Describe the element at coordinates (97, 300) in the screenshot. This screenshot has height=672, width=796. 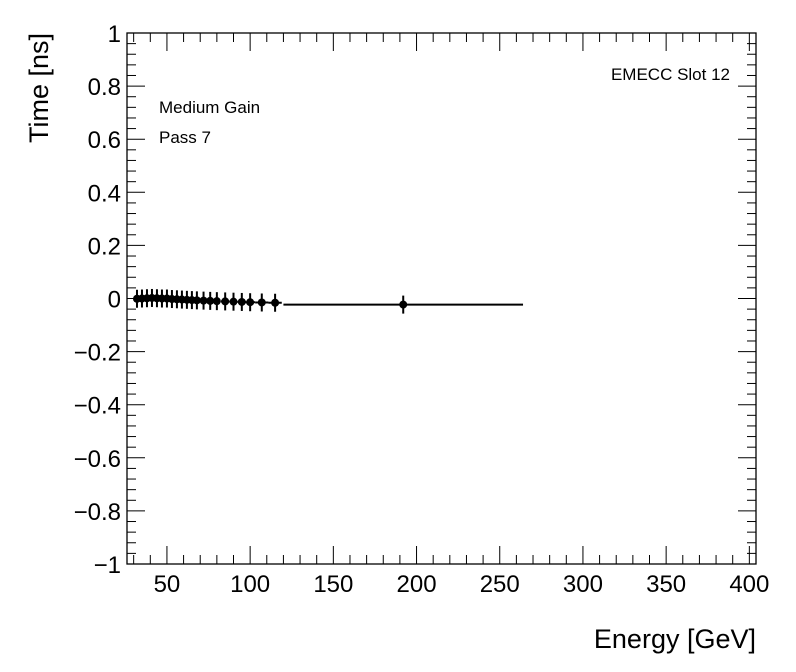
I see `y-tick-labels: −1 −0.8 −0.6 −0.4 −0.2 0 0.2 0.4 0.6 0.8 1` at that location.